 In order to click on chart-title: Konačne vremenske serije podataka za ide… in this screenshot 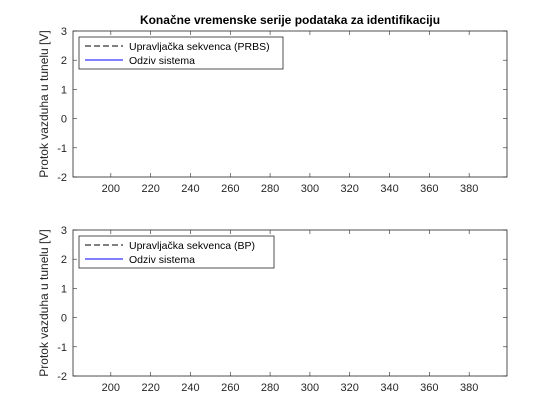, I will do `click(290, 20)`.